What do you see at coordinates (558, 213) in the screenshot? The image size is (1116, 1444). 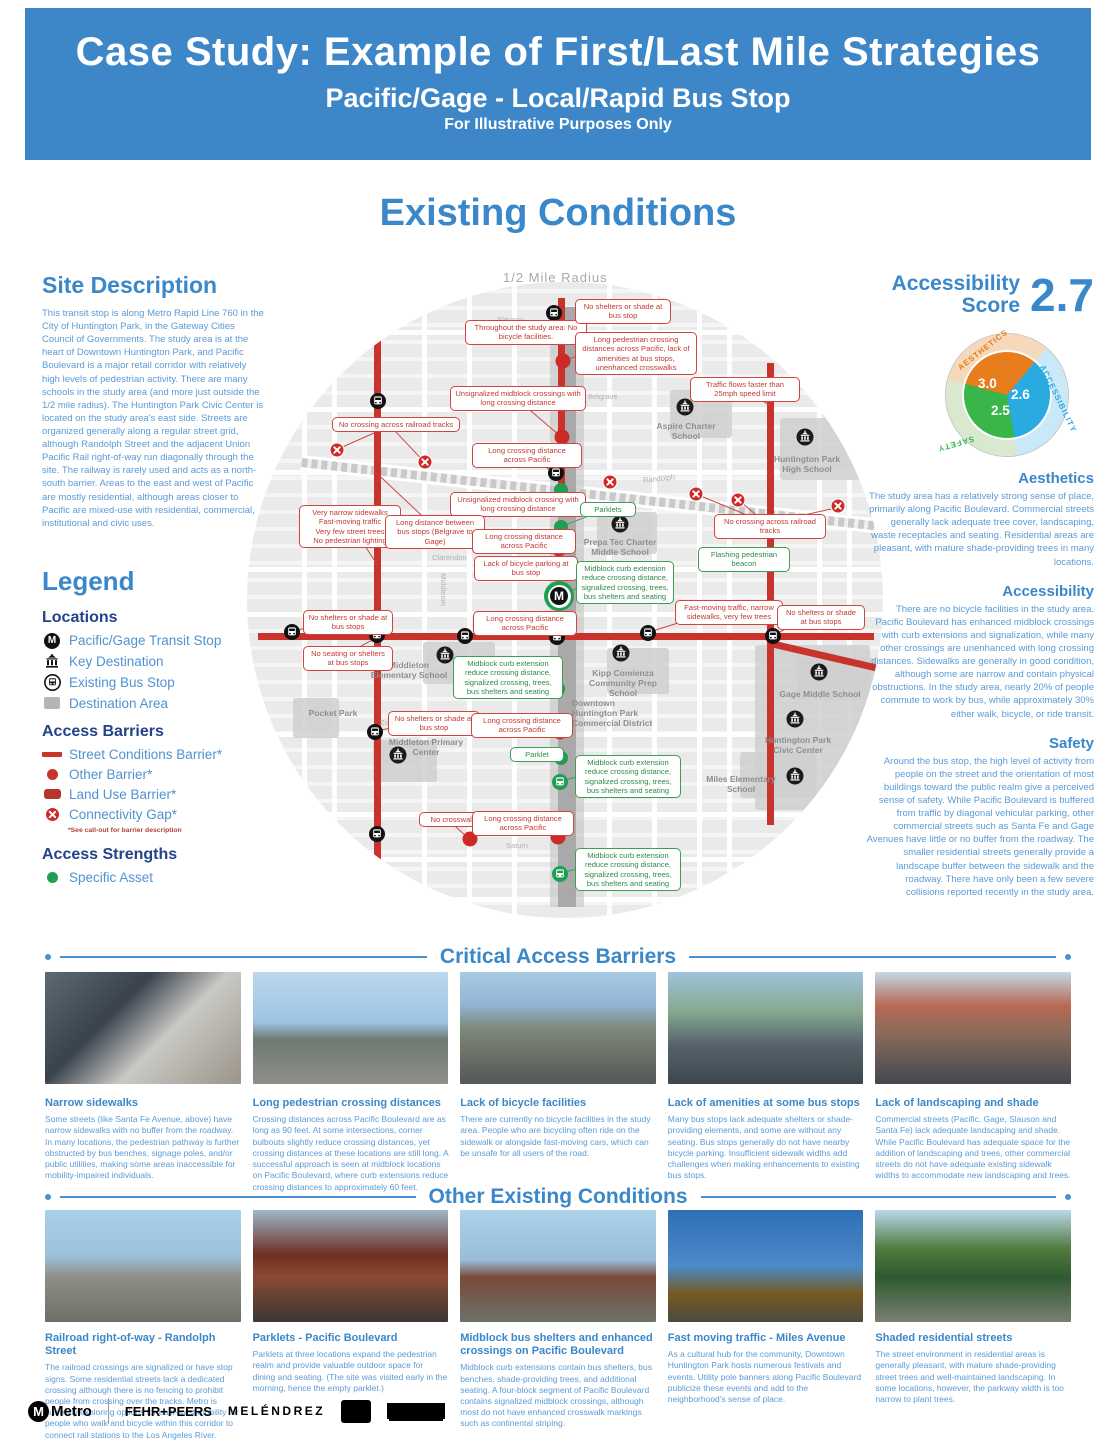 I see `page-heading: Existing Conditions` at bounding box center [558, 213].